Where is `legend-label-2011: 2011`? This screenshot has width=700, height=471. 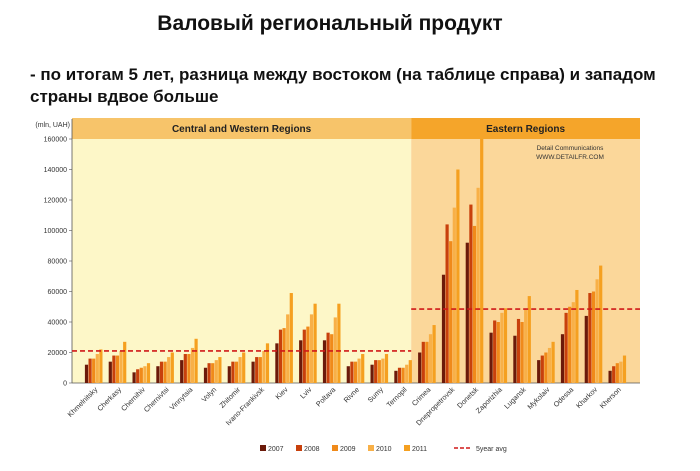
legend-label-2011: 2011 is located at coordinates (419, 449).